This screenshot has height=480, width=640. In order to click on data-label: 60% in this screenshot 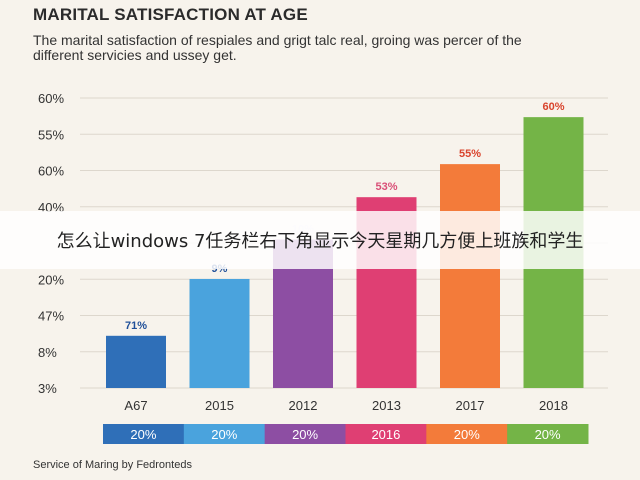, I will do `click(553, 107)`.